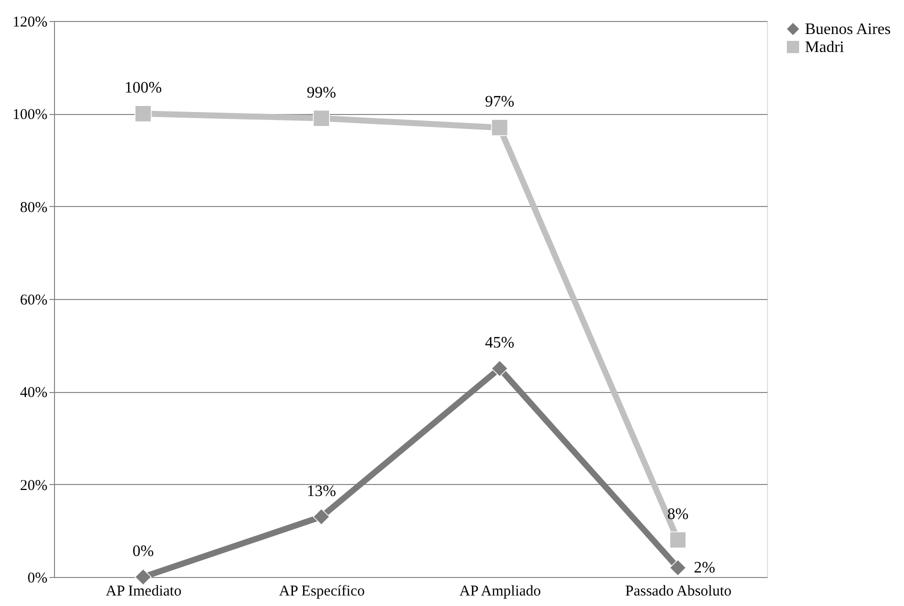 This screenshot has width=904, height=606. Describe the element at coordinates (34, 393) in the screenshot. I see `y-tick-label: 40%` at that location.